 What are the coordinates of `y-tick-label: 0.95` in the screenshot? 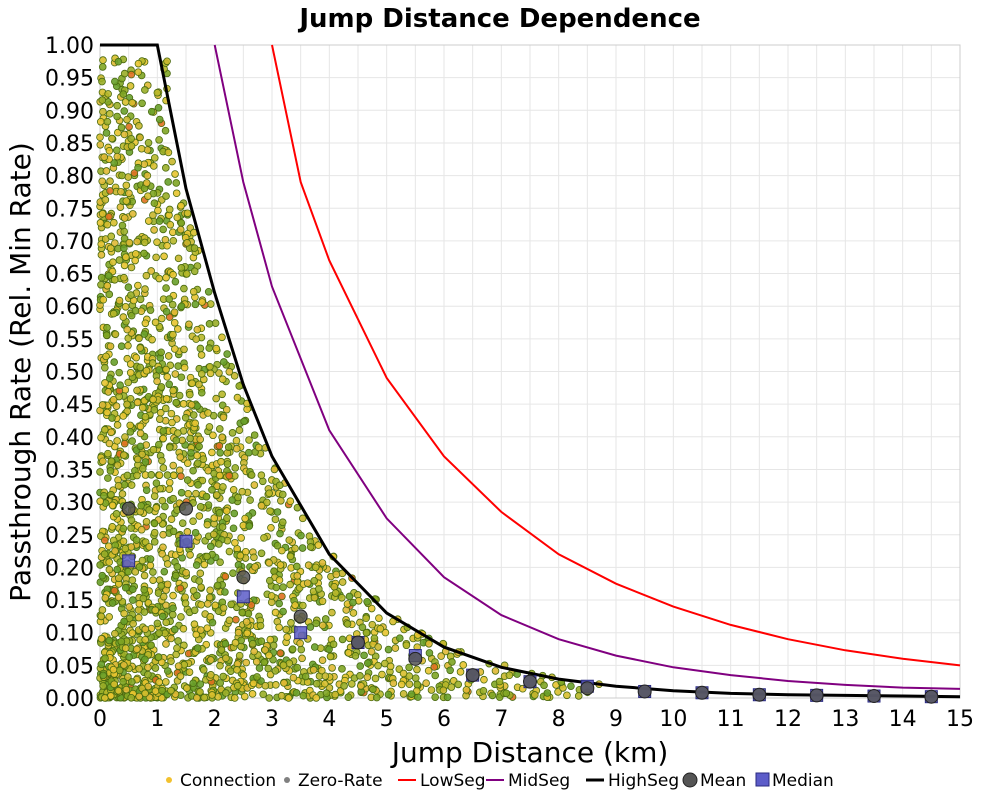 It's located at (69, 79).